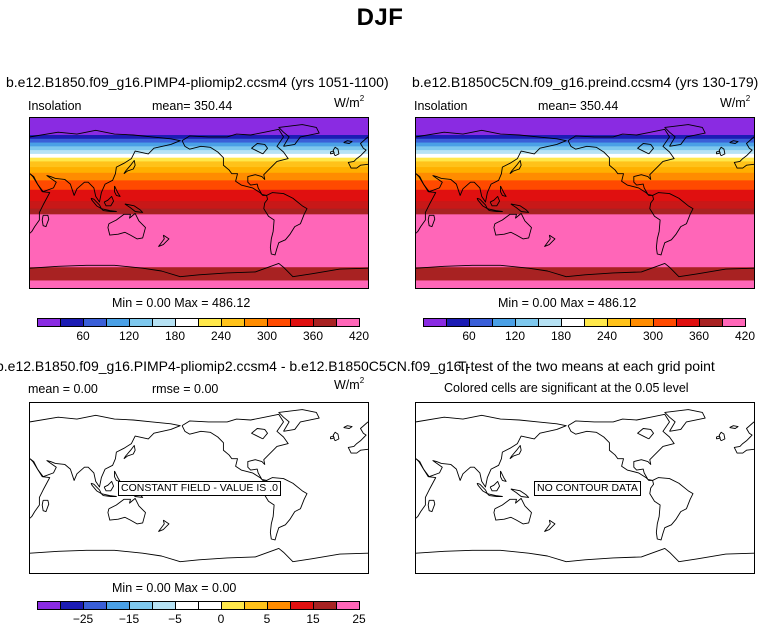  I want to click on colorbar-tick-label: 15, so click(313, 619).